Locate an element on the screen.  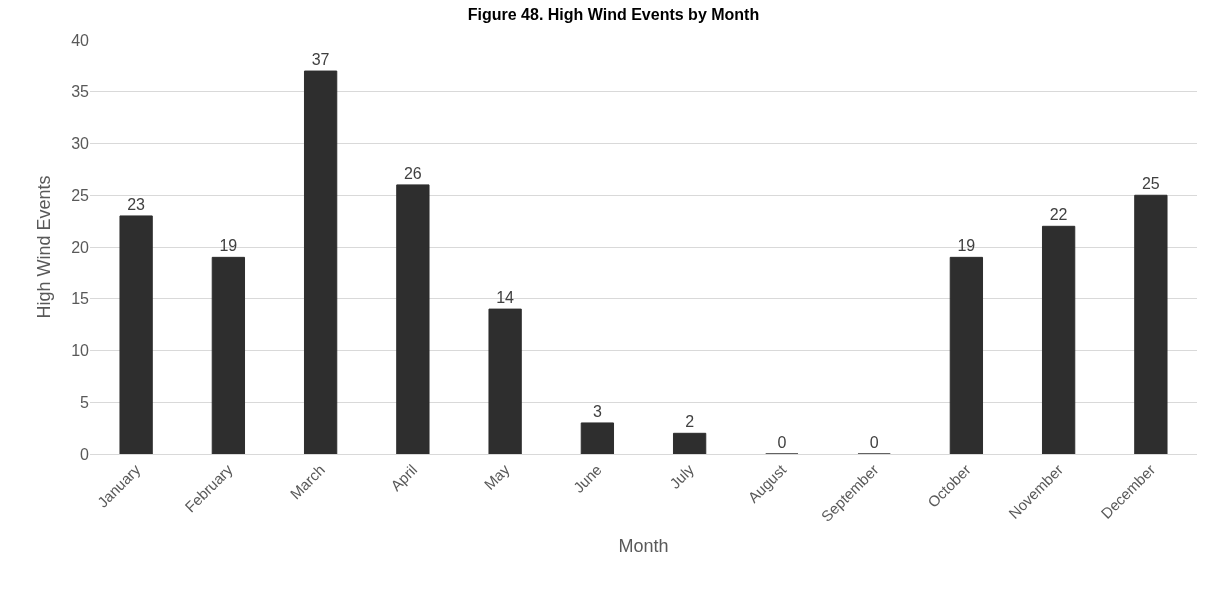
data-label: 14 is located at coordinates (505, 298).